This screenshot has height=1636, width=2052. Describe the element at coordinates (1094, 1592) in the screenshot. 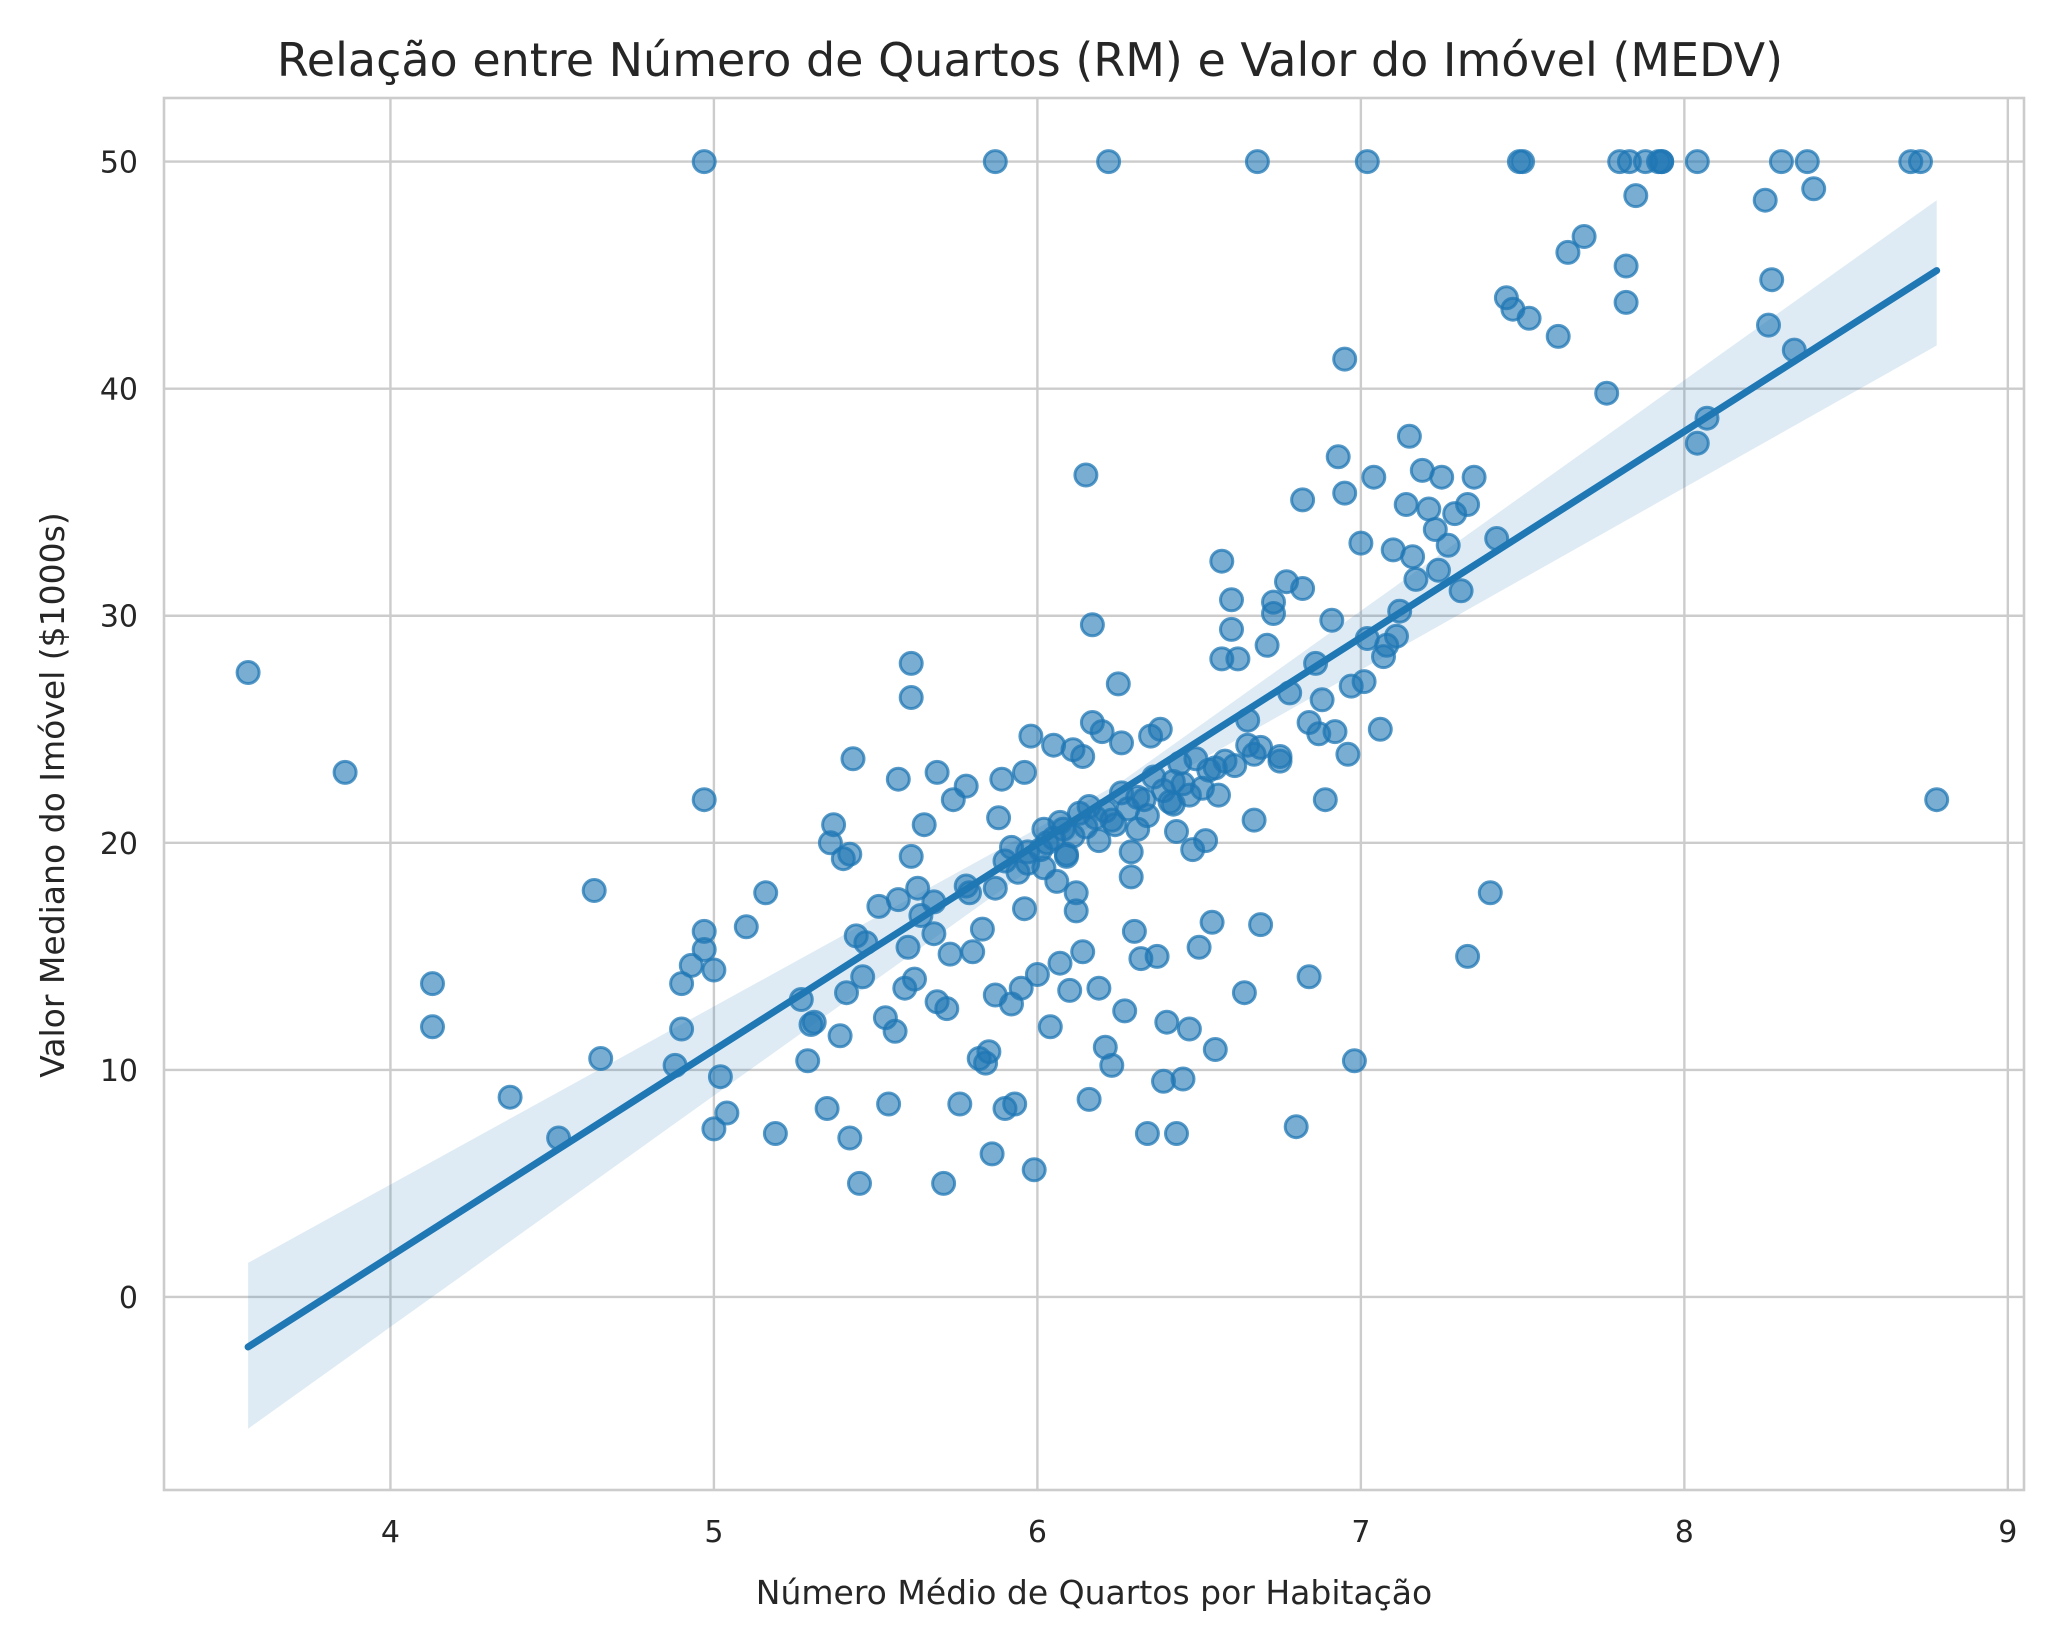

I see `x-axis-label: Número Médio de Quartos por Habitação` at that location.